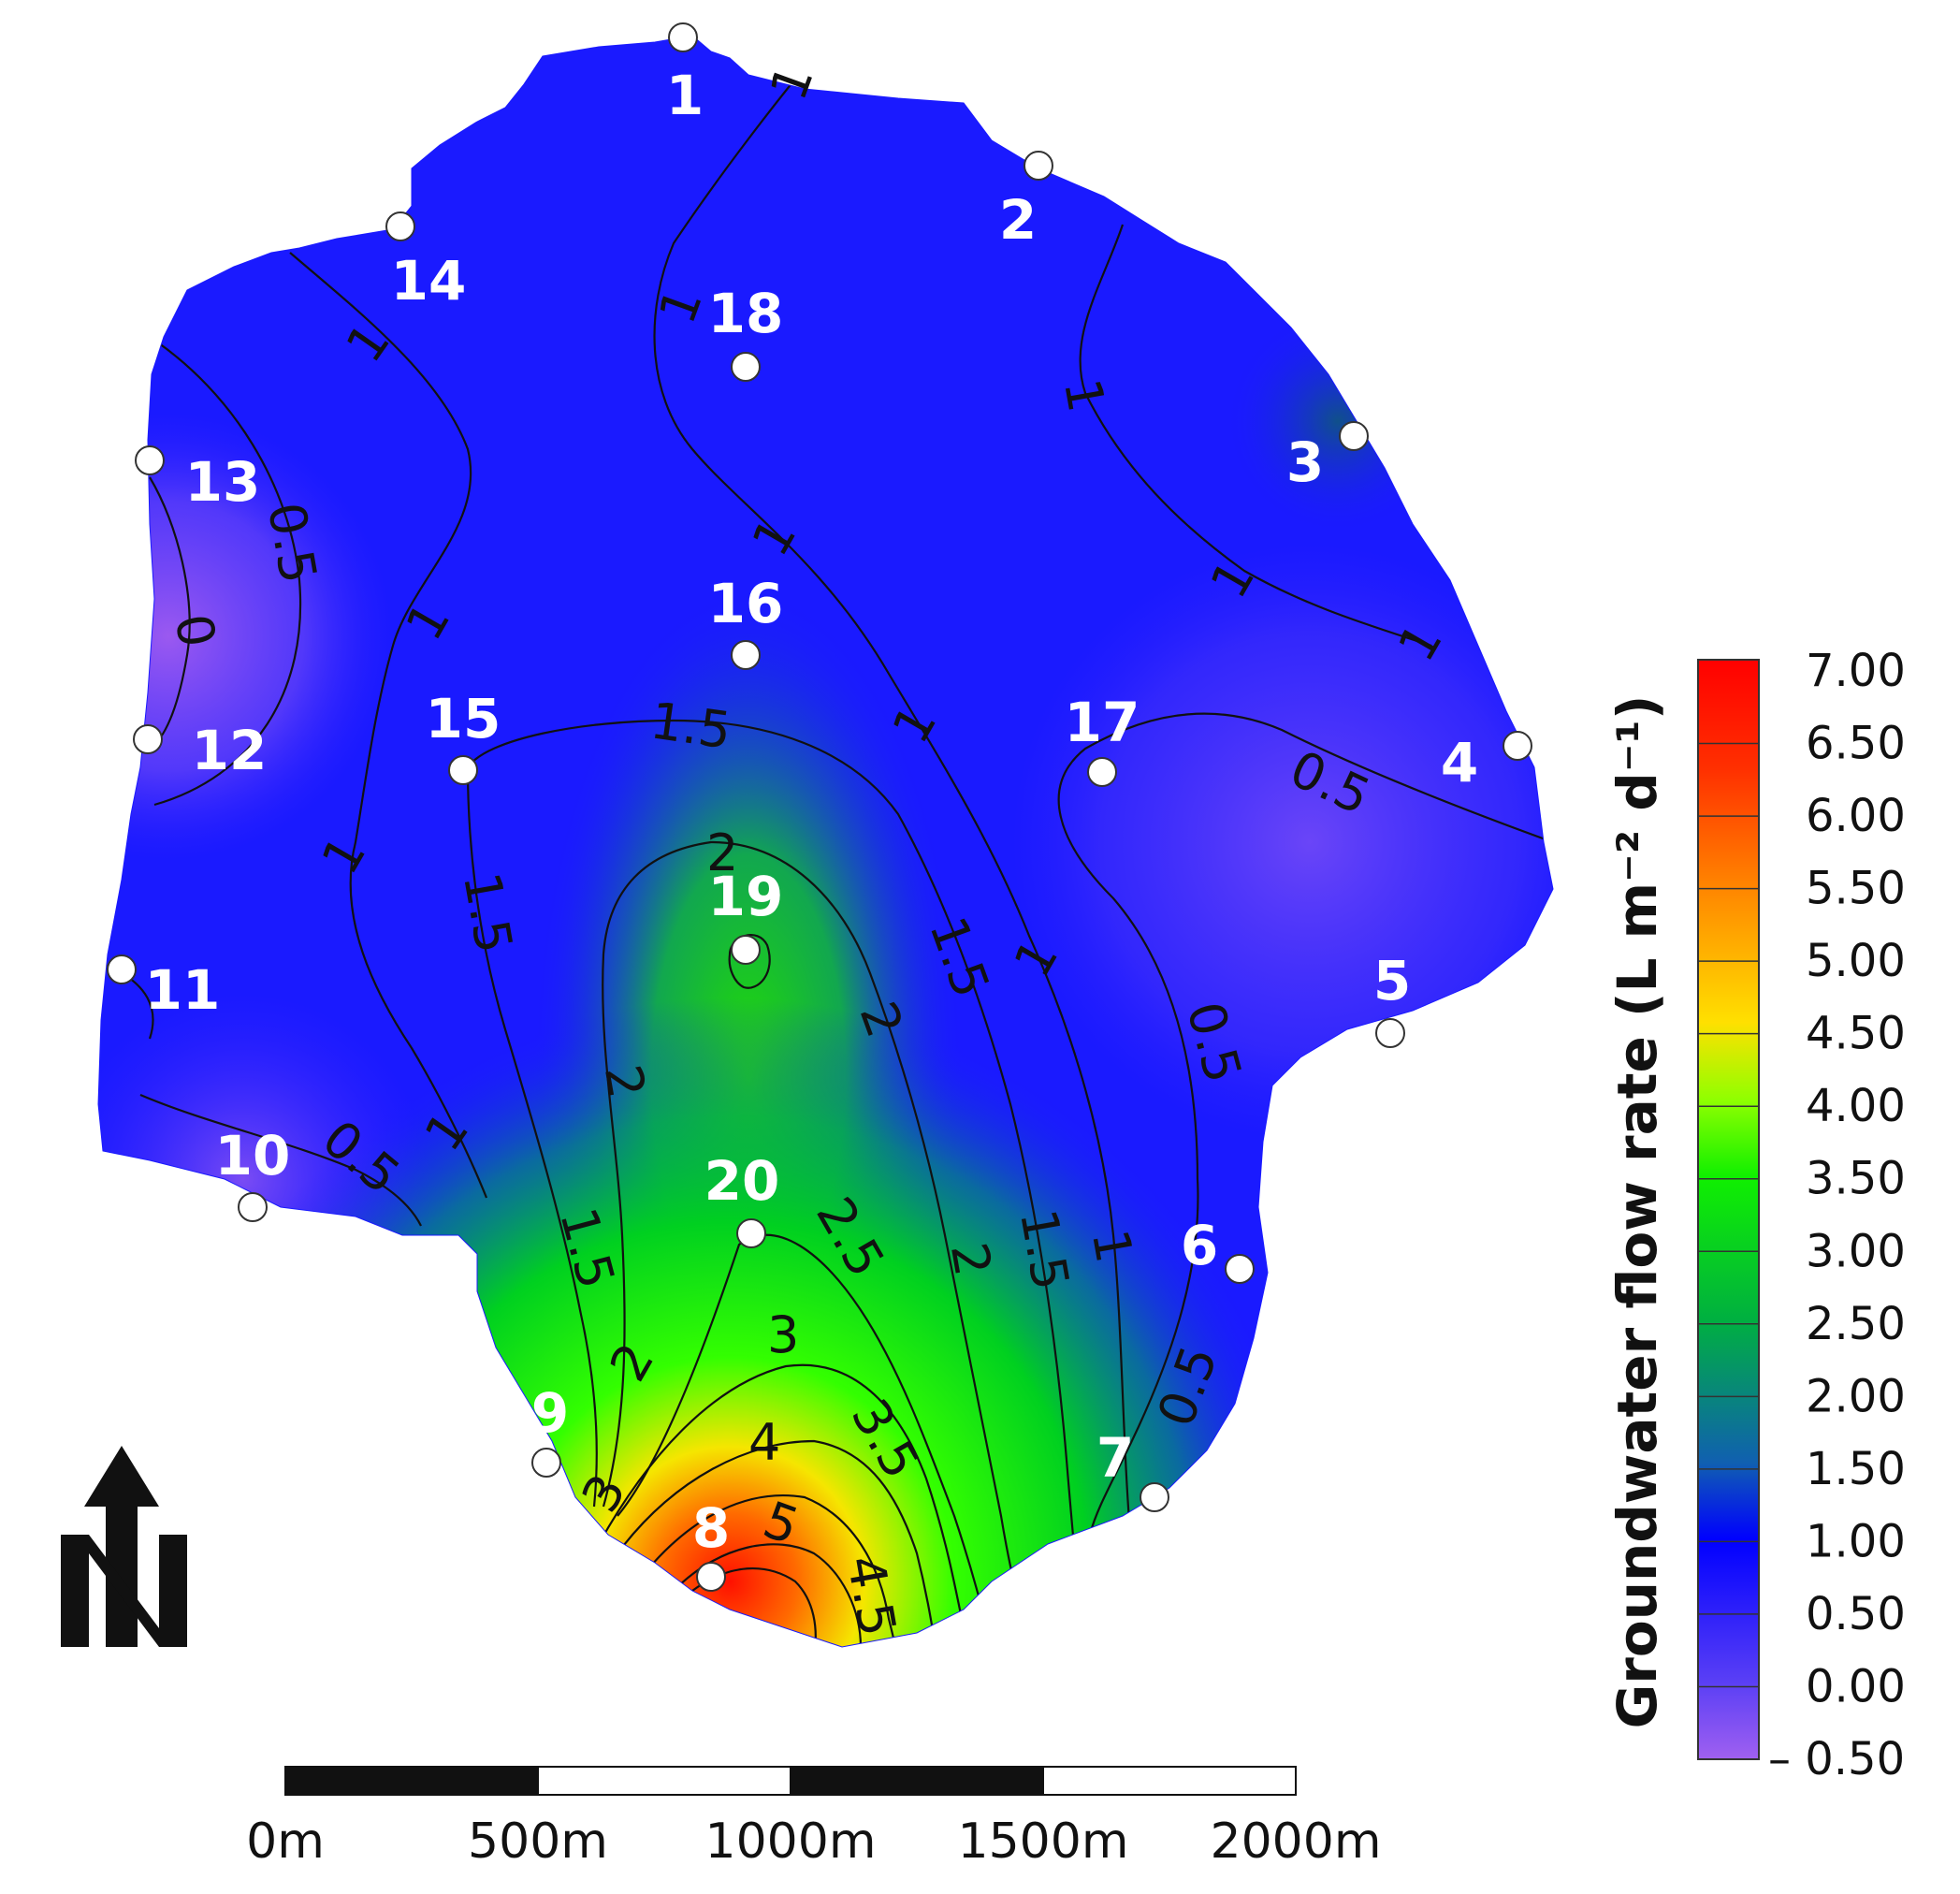 This screenshot has width=1960, height=1894. Describe the element at coordinates (223, 482) in the screenshot. I see `station-label: 13` at that location.